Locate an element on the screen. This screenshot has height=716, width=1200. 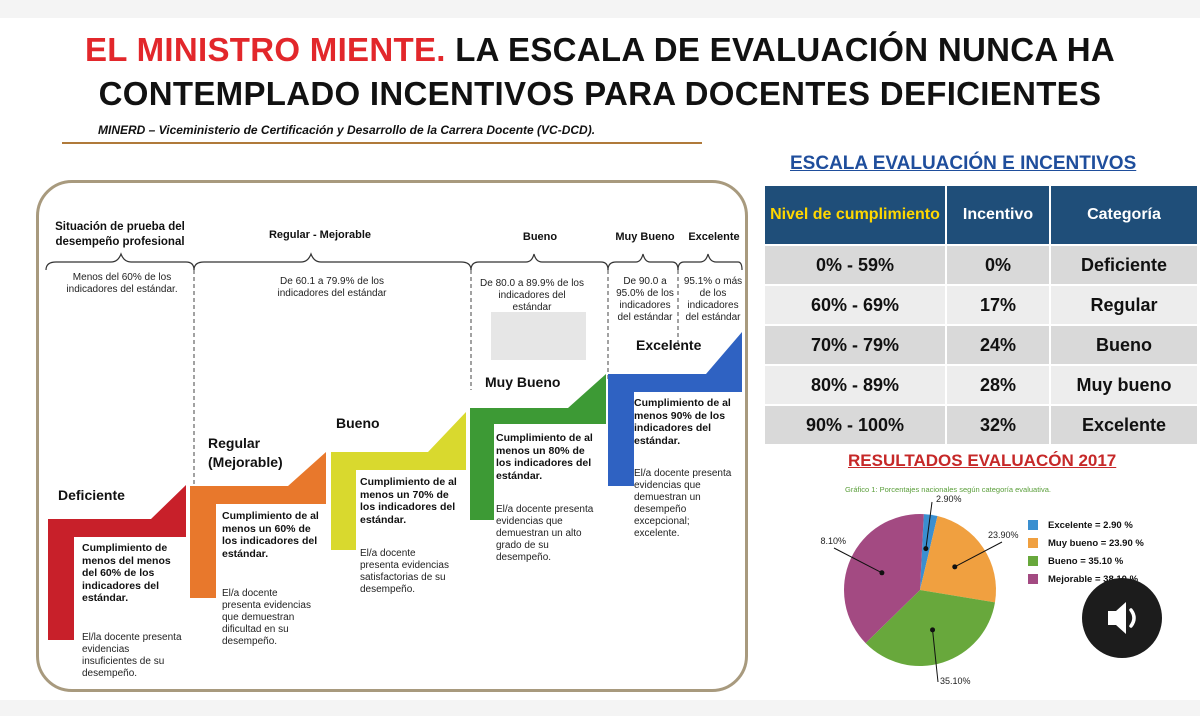
table-row: 70% - 79% 24% Bueno is located at coordinates (981, 345).